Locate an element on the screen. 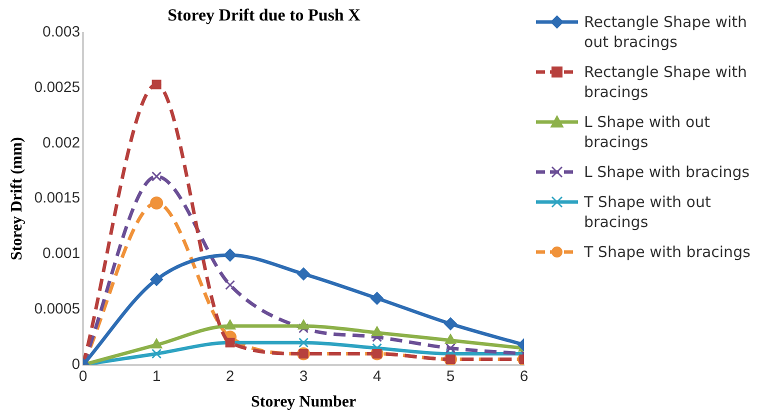  y-tick-label: 0.0015 is located at coordinates (57, 198).